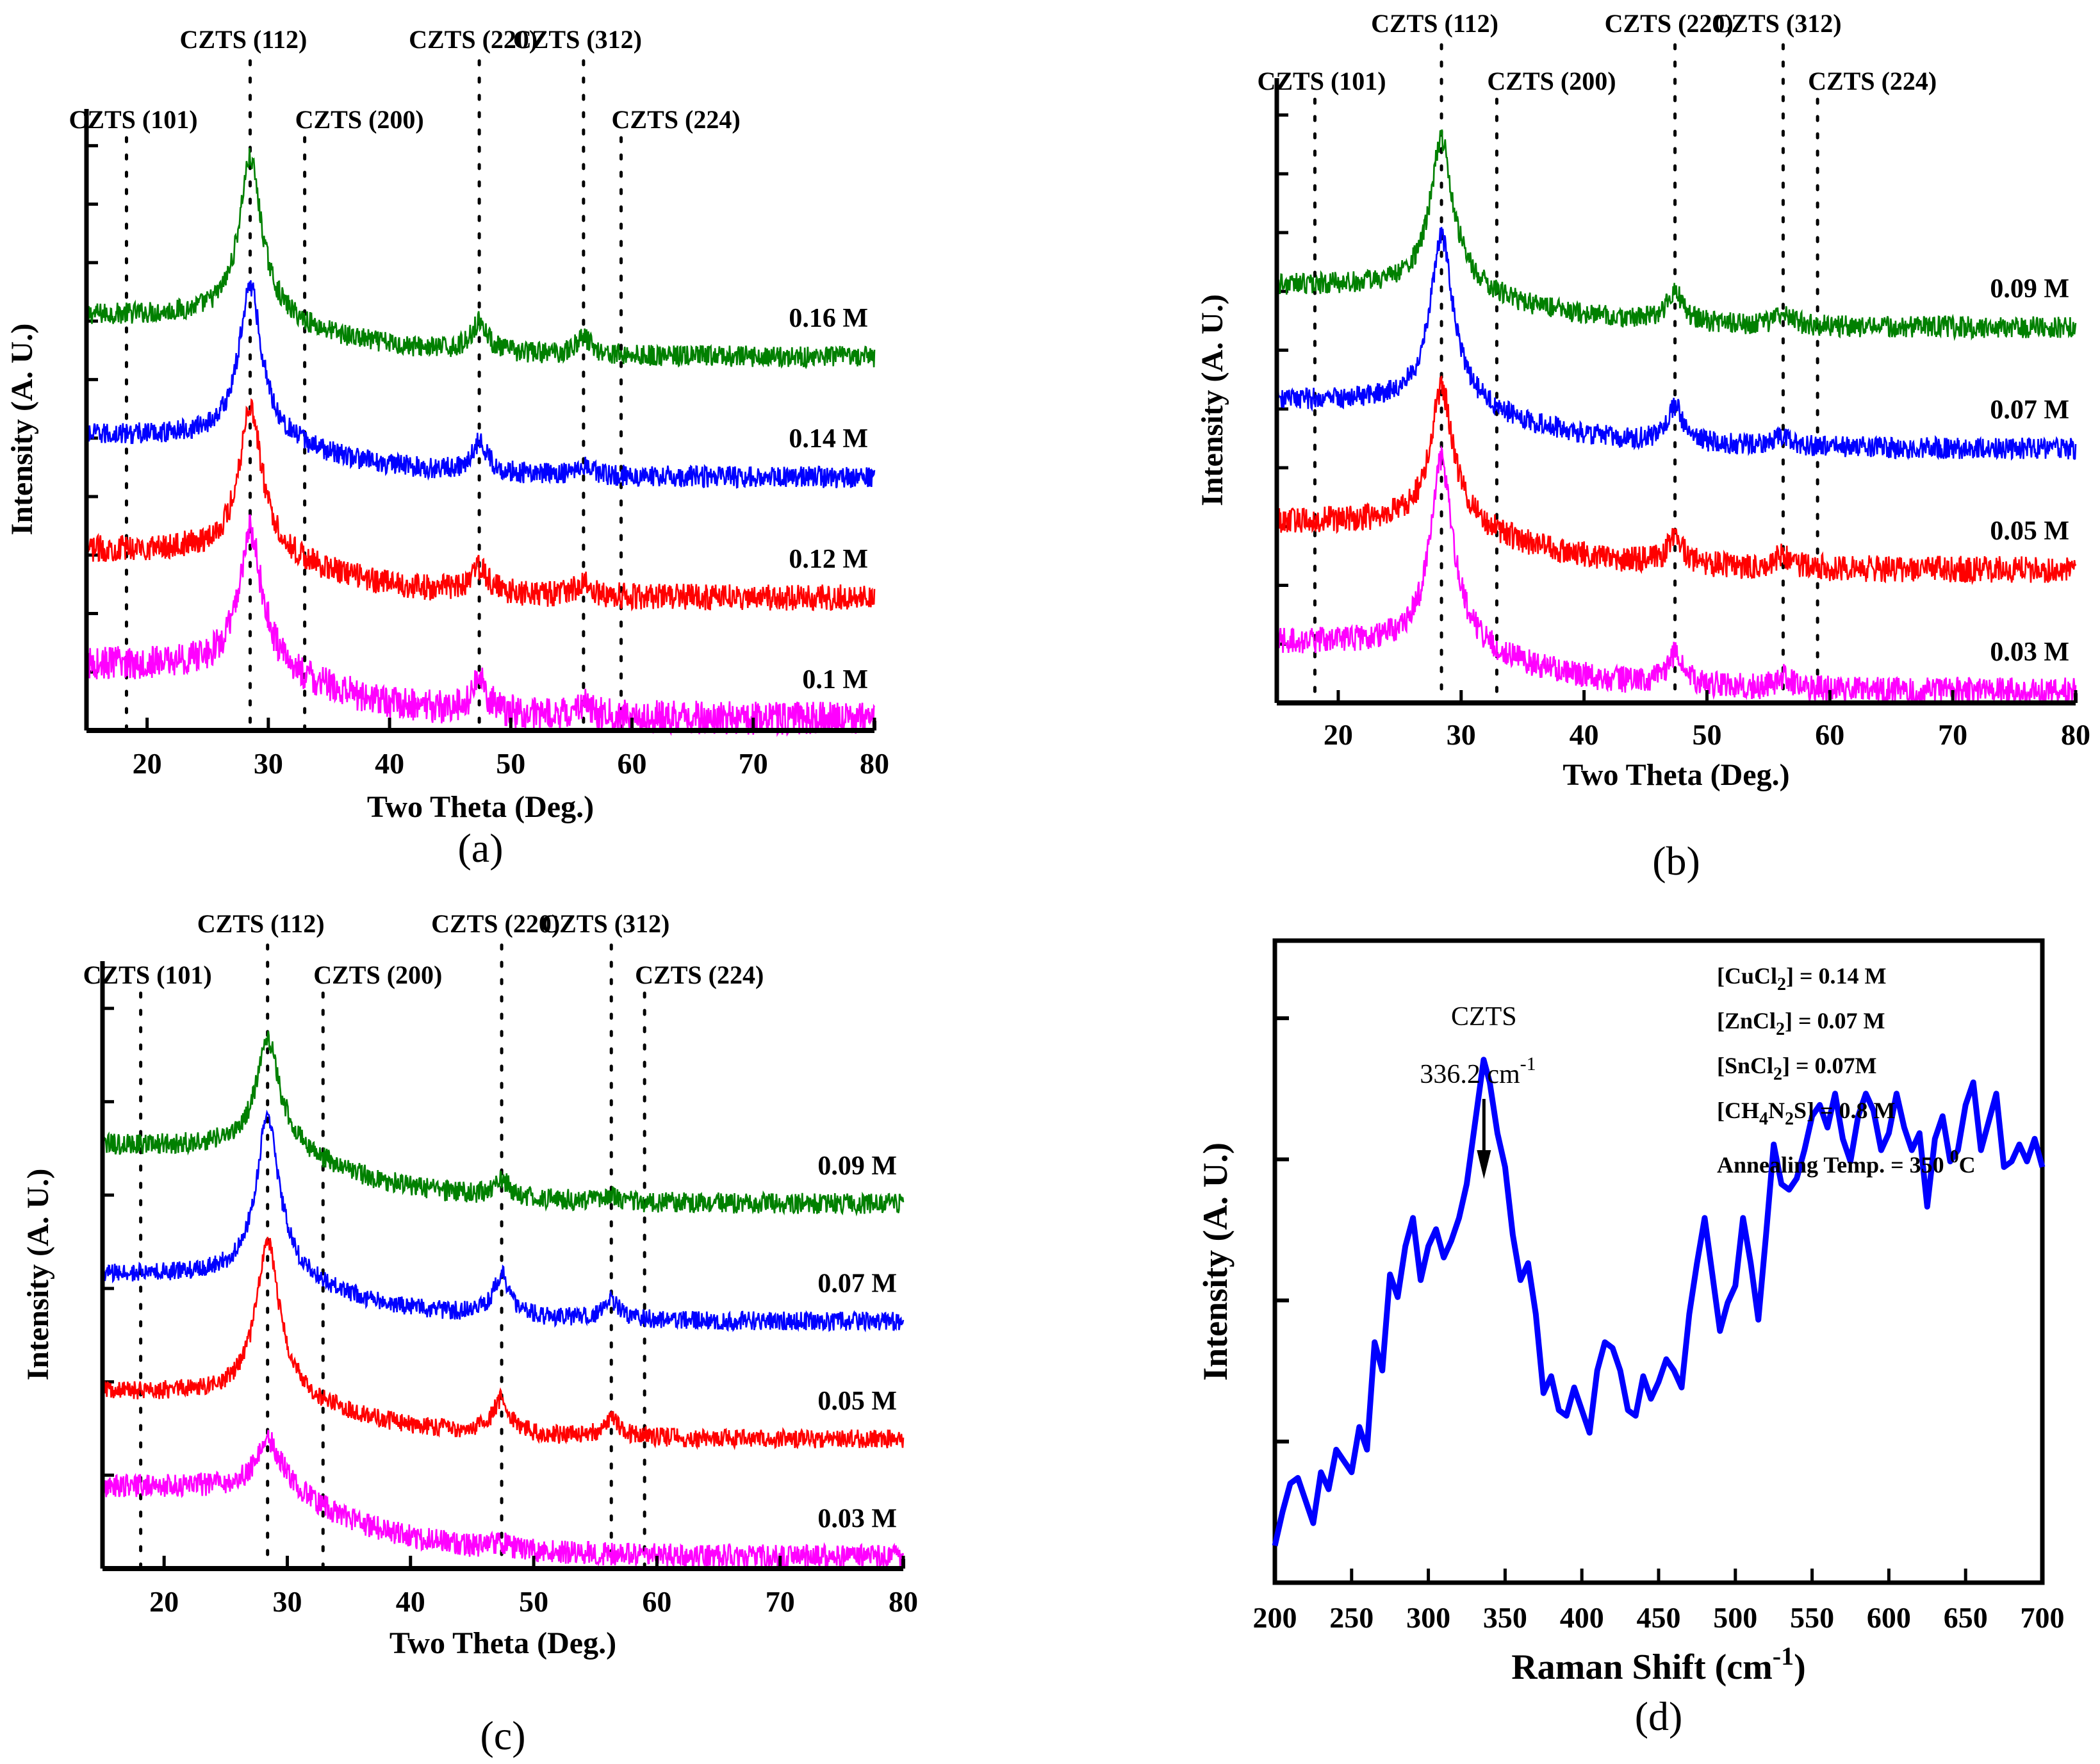  What do you see at coordinates (133, 119) in the screenshot?
I see `reference-label: CZTS (101)` at bounding box center [133, 119].